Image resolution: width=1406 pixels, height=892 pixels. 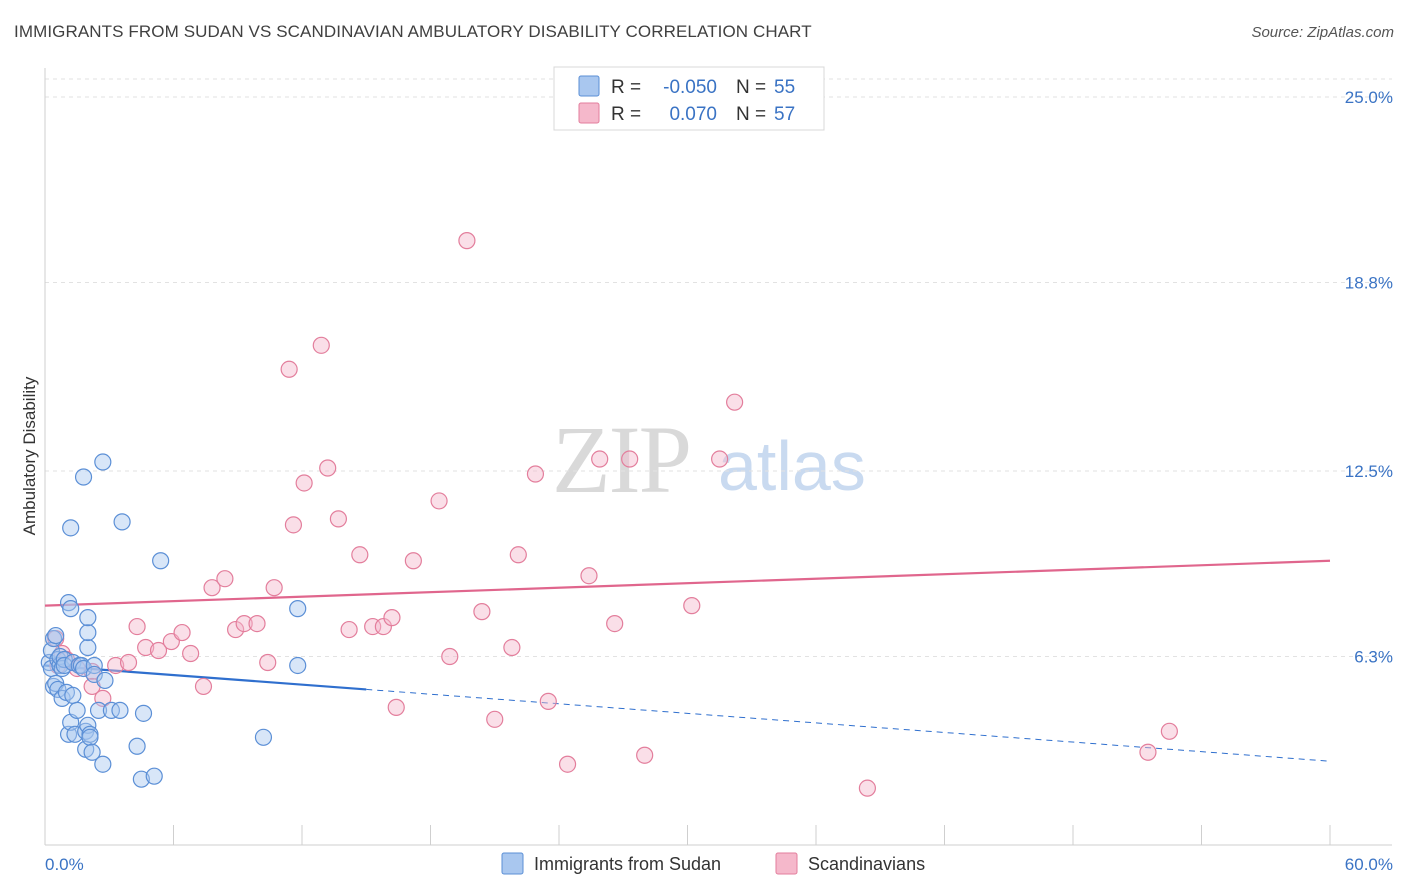 I want to click on y-tick-label: 18.8%, so click(x=1369, y=283).